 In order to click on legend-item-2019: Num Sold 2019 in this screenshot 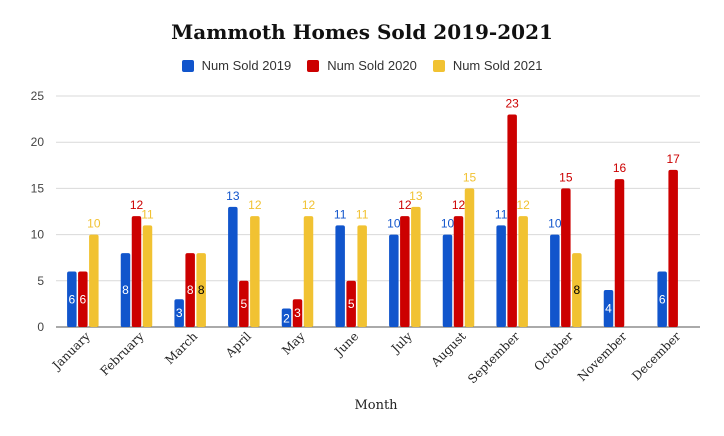, I will do `click(236, 65)`.